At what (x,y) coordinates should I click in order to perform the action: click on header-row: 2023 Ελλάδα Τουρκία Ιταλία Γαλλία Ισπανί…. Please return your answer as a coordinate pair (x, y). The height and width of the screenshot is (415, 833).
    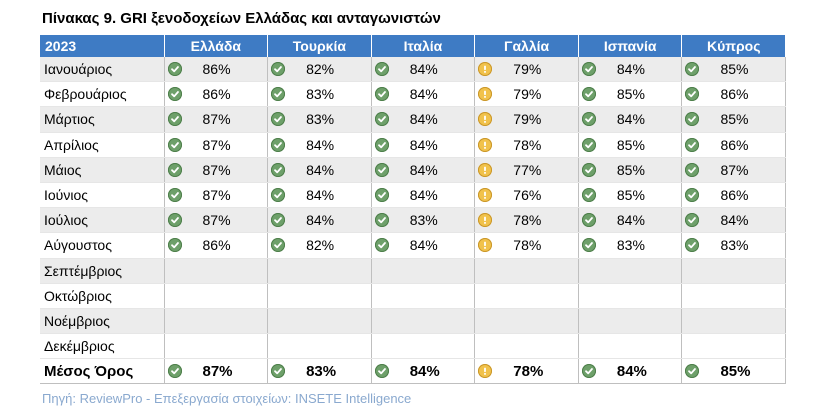
    Looking at the image, I should click on (413, 46).